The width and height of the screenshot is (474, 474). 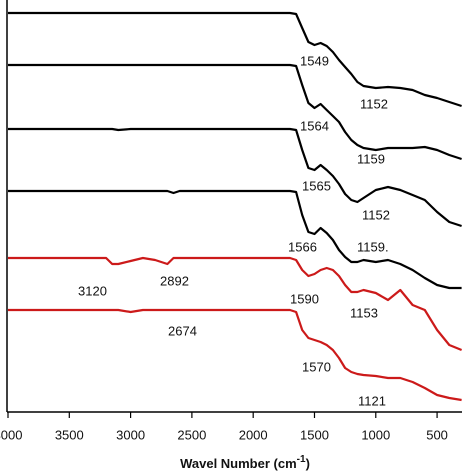 What do you see at coordinates (314, 60) in the screenshot?
I see `peak-annotation: 1549` at bounding box center [314, 60].